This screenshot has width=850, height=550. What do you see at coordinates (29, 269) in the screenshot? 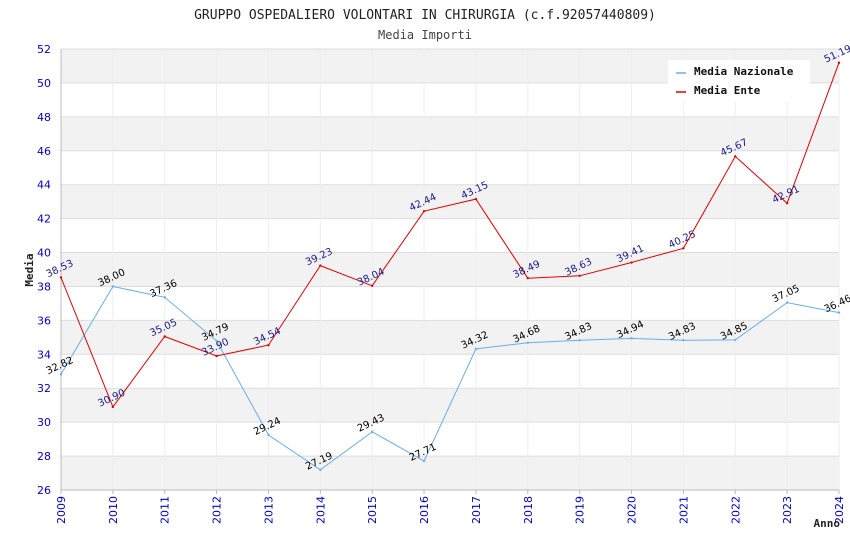
I see `y-axis-label: Media` at bounding box center [29, 269].